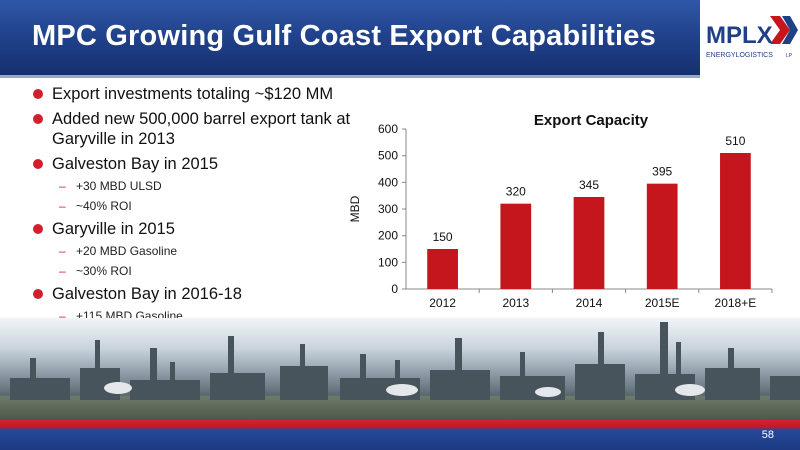 The image size is (800, 450). I want to click on y-tick-label: 100, so click(388, 262).